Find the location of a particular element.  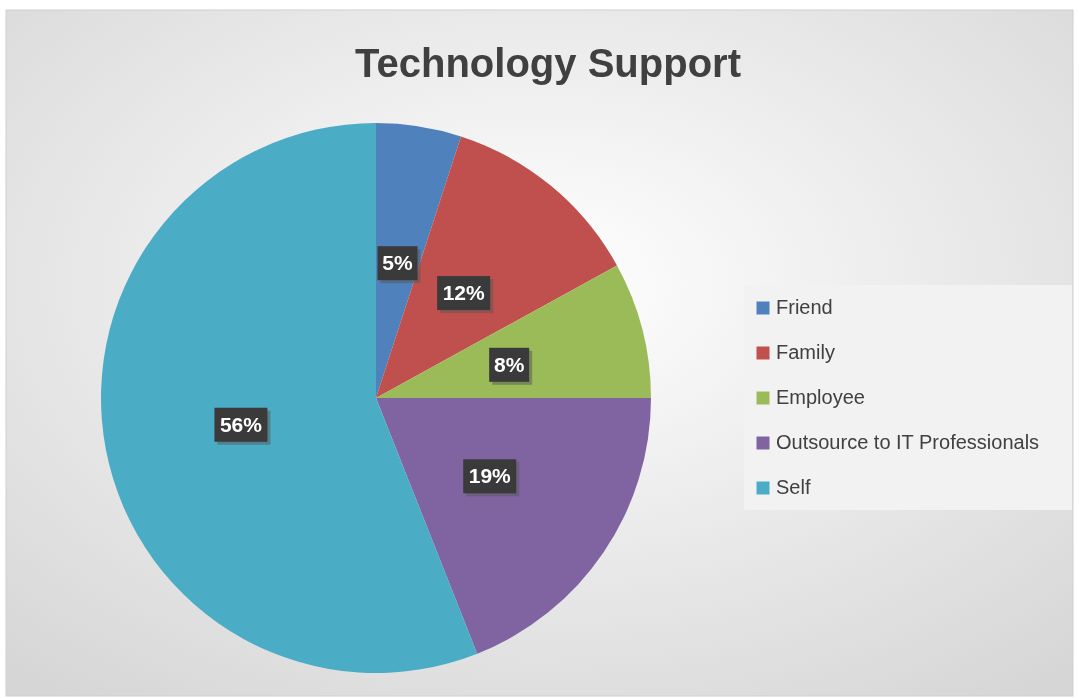

legend-label: Outsource to IT Professionals is located at coordinates (908, 442).